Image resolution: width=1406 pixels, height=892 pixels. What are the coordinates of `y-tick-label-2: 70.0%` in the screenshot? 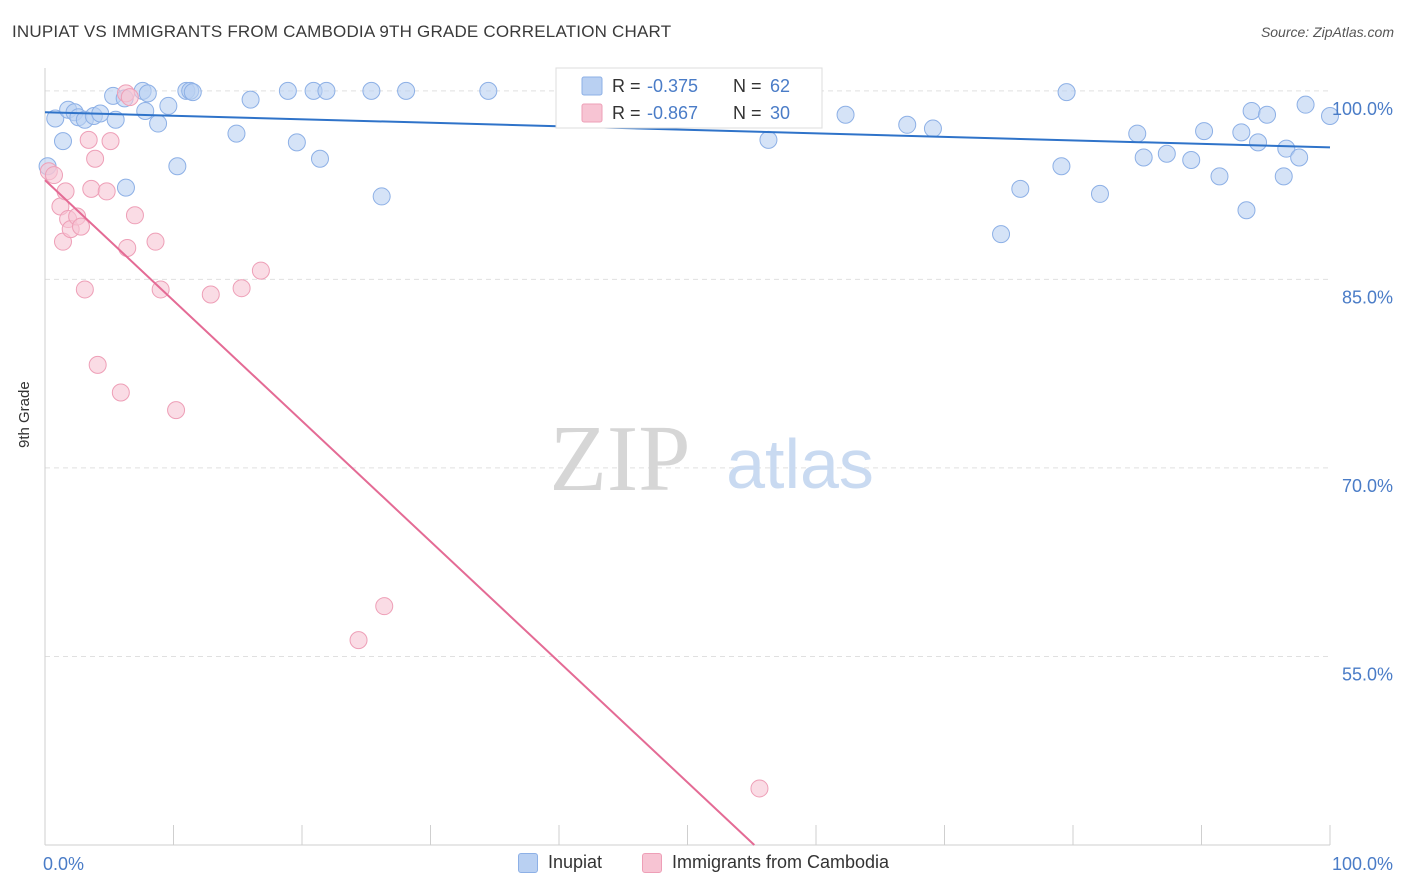 It's located at (1367, 486).